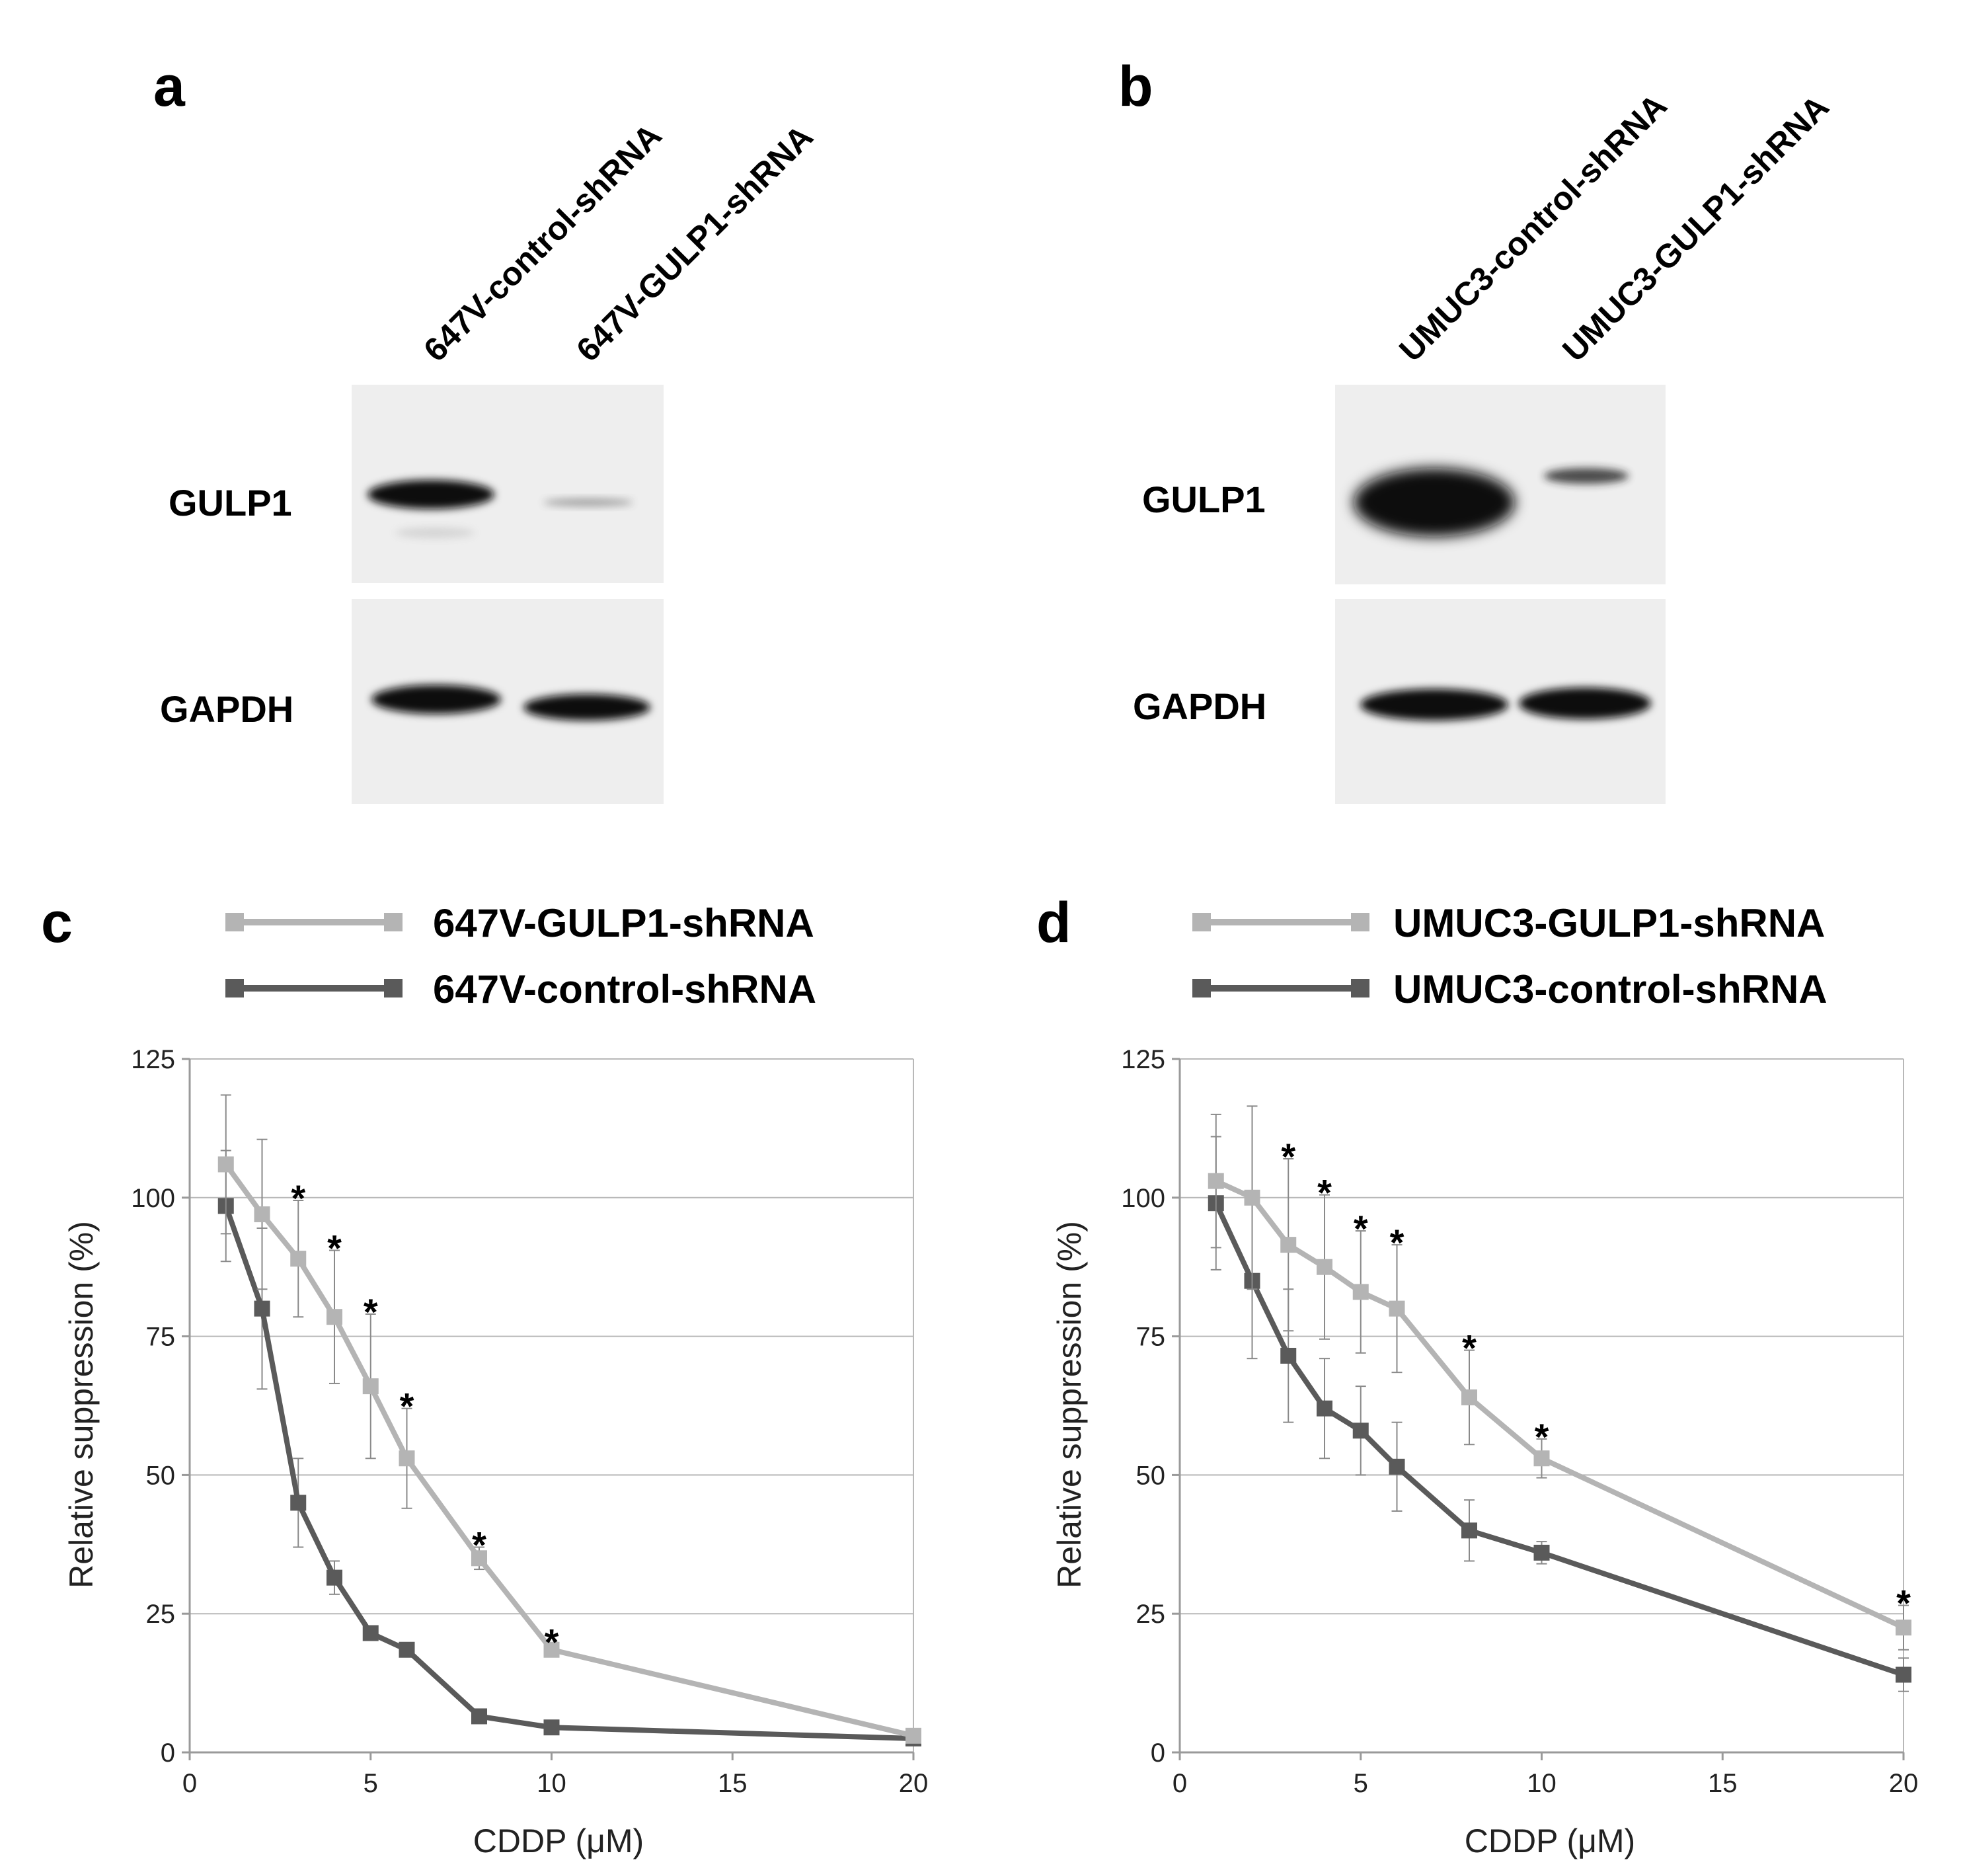  I want to click on y-tick-label: 25, so click(1151, 1614).